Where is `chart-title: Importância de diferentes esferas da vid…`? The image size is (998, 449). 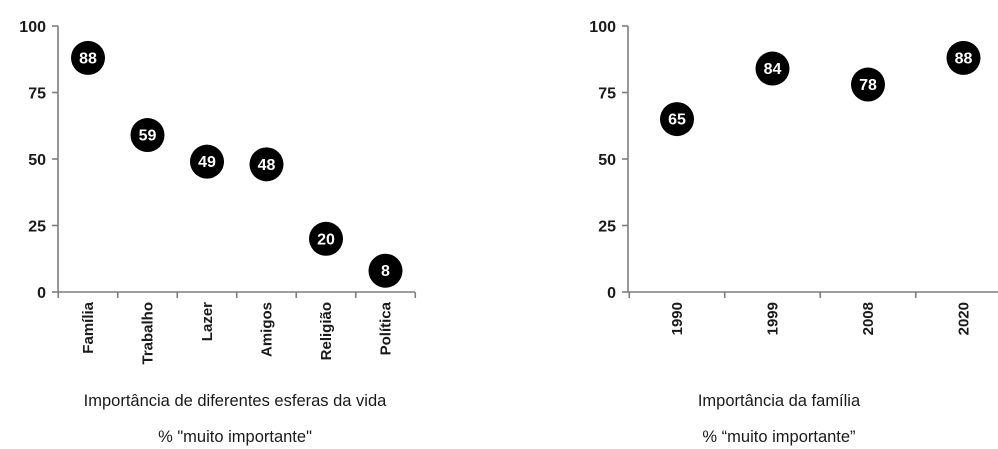 chart-title: Importância de diferentes esferas da vid… is located at coordinates (235, 401).